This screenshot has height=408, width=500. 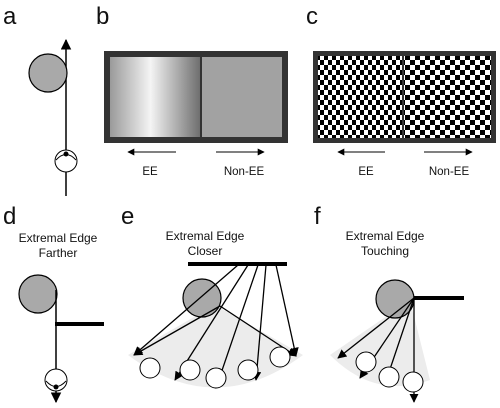 What do you see at coordinates (9, 216) in the screenshot?
I see `panel-letter-d: d` at bounding box center [9, 216].